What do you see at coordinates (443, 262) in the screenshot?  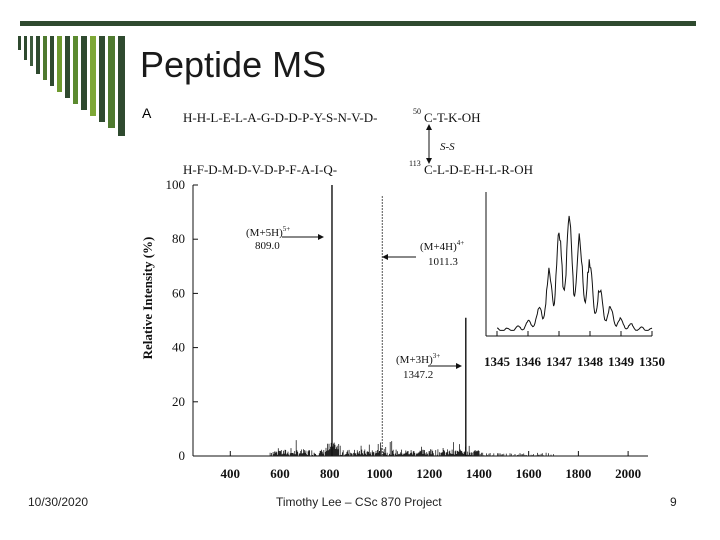 I see `annotation-m4h-value: 1011.3` at bounding box center [443, 262].